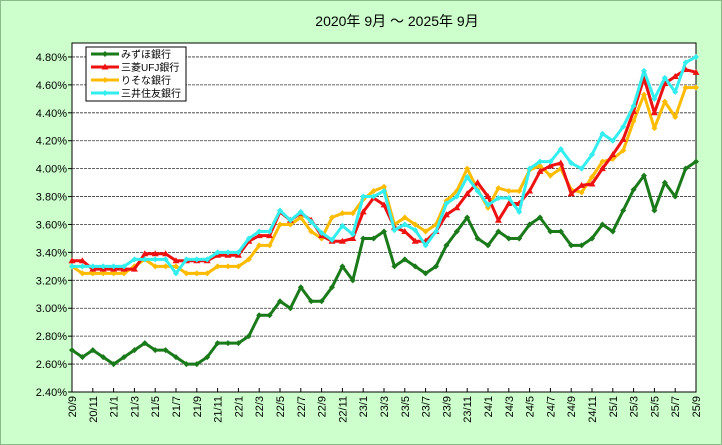 Image resolution: width=722 pixels, height=445 pixels. I want to click on y-tick-label: 4.40%, so click(51, 114).